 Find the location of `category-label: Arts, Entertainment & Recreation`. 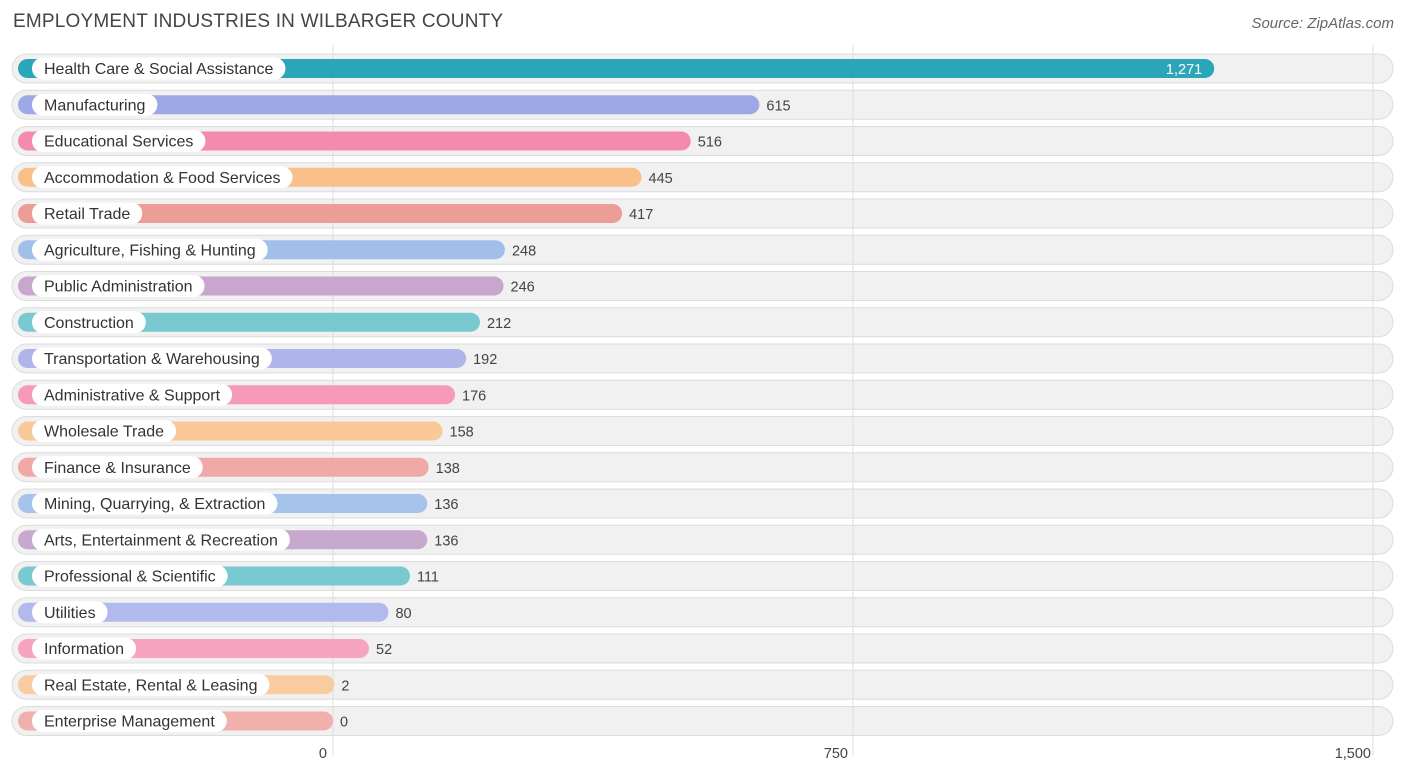

category-label: Arts, Entertainment & Recreation is located at coordinates (161, 540).